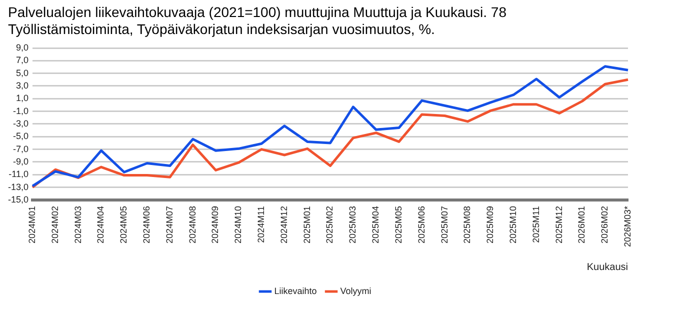  I want to click on x-tick-label: 2025M06, so click(421, 225).